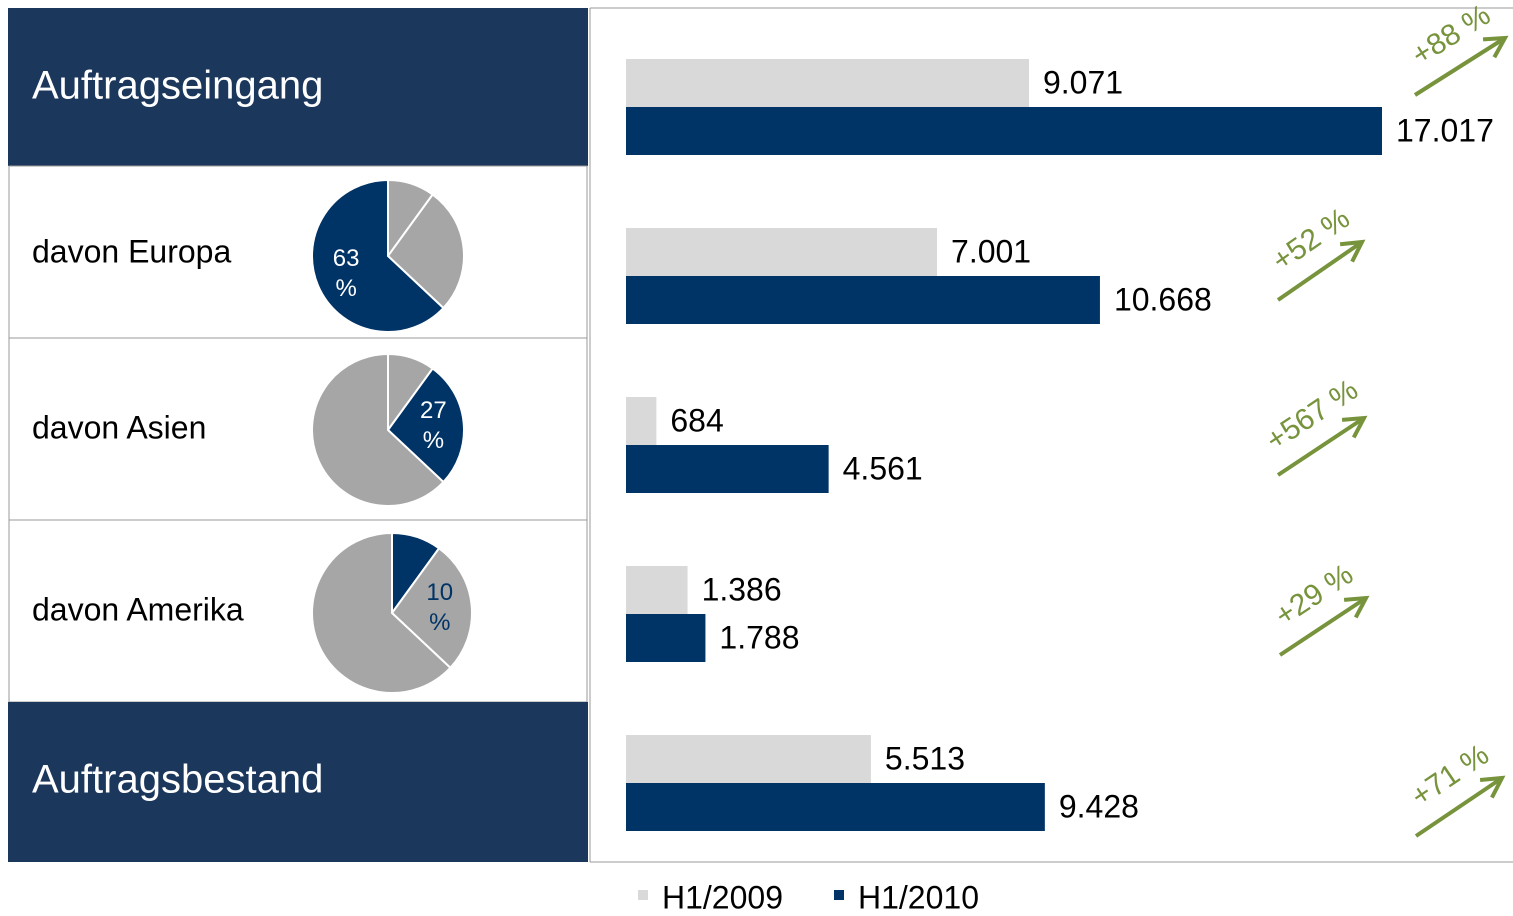 This screenshot has width=1513, height=916. I want to click on header-panel, so click(298, 87).